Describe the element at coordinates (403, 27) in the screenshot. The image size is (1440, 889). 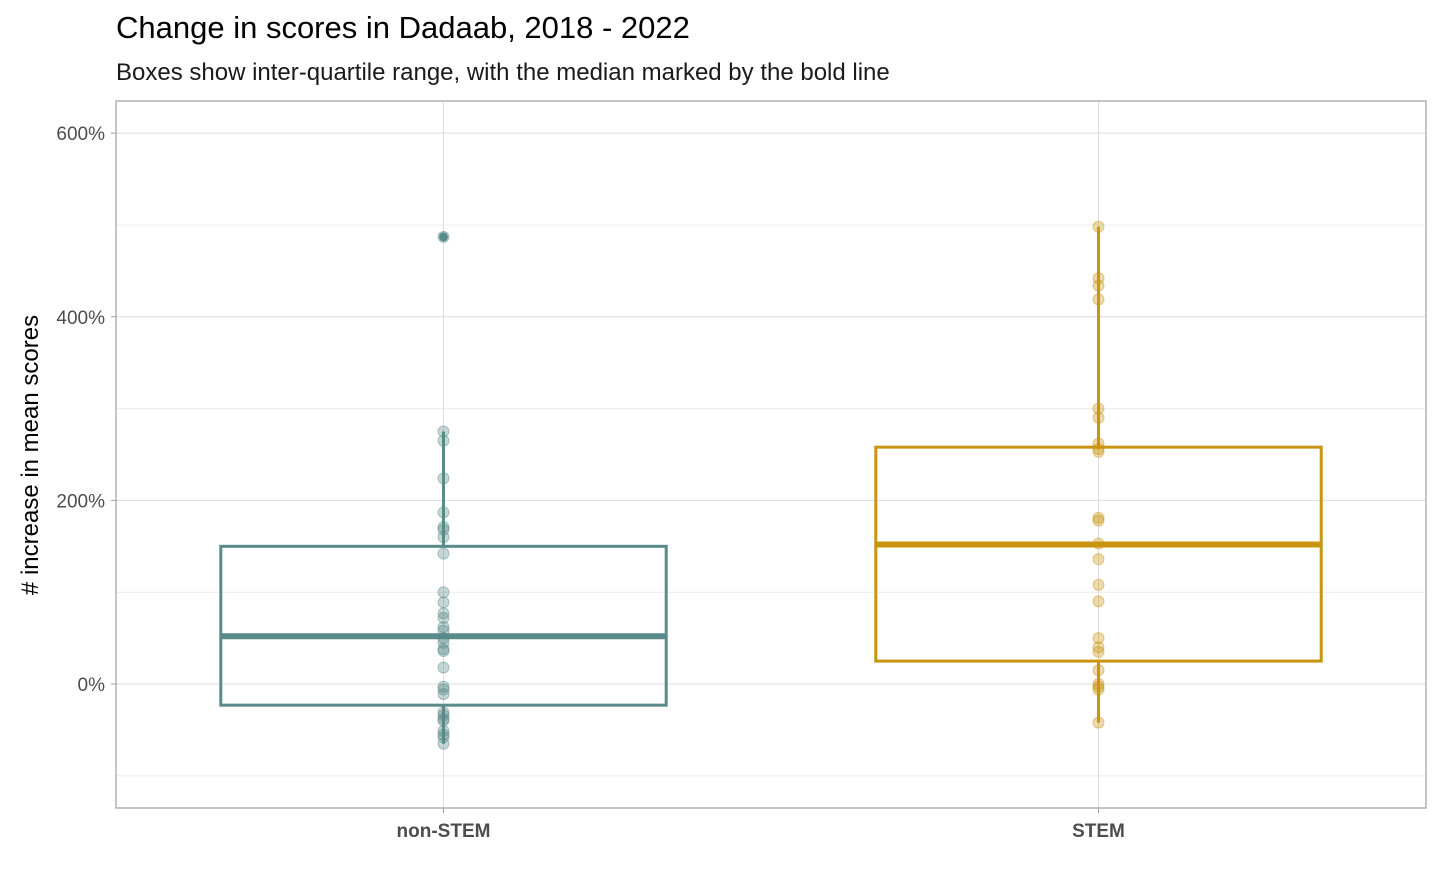
I see `chart-title: Change in scores in Dadaab, 2018 - 2022` at that location.